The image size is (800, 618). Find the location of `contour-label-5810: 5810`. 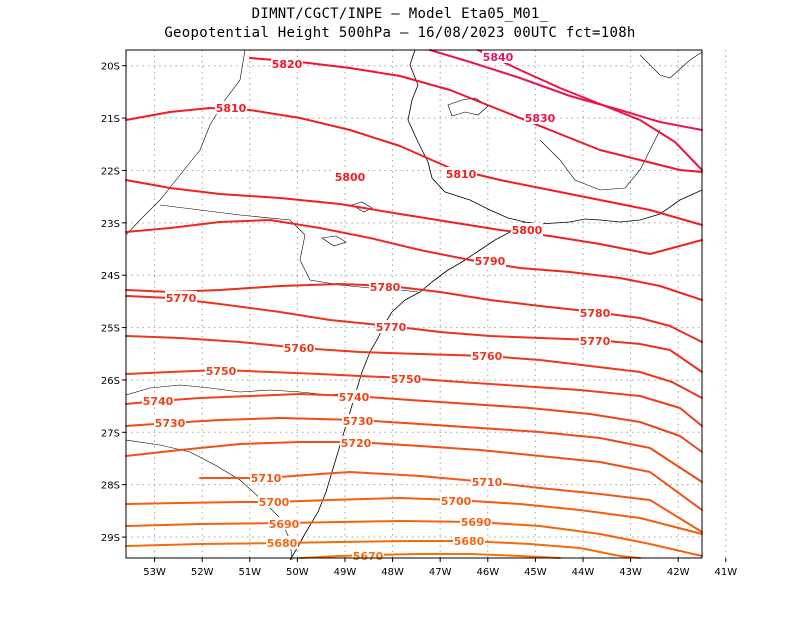

contour-label-5810: 5810 is located at coordinates (231, 108).